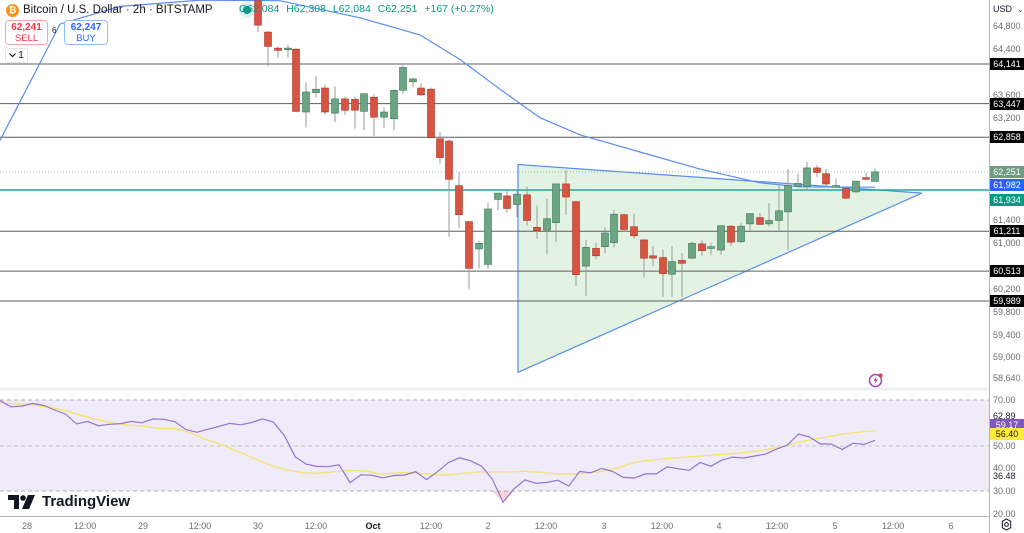 The width and height of the screenshot is (1024, 533). Describe the element at coordinates (1007, 231) in the screenshot. I see `price-tag: 61,211` at that location.